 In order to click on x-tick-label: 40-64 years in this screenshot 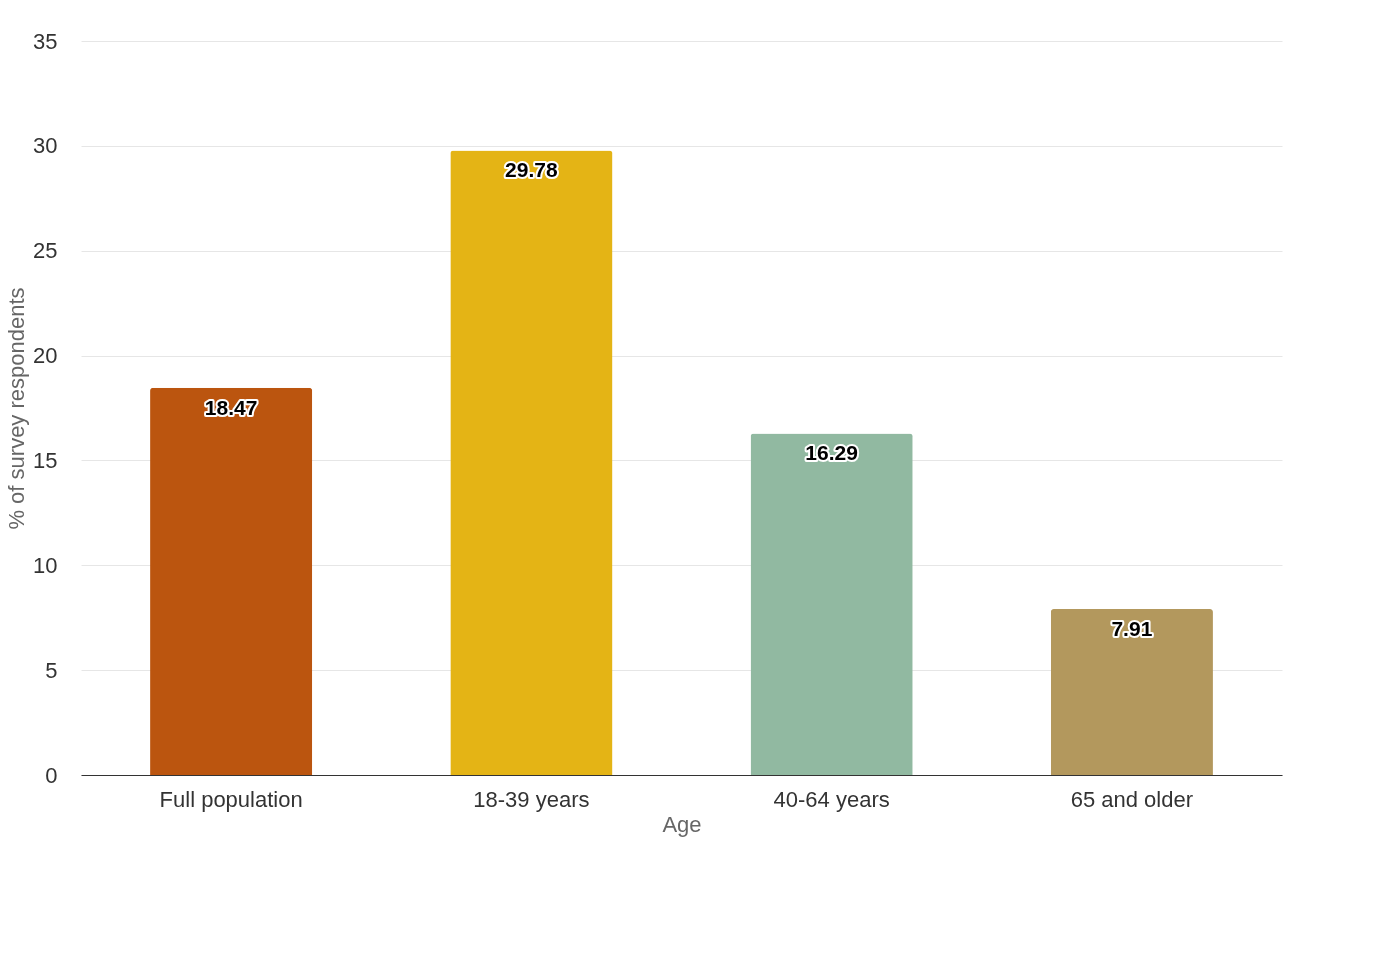, I will do `click(831, 799)`.